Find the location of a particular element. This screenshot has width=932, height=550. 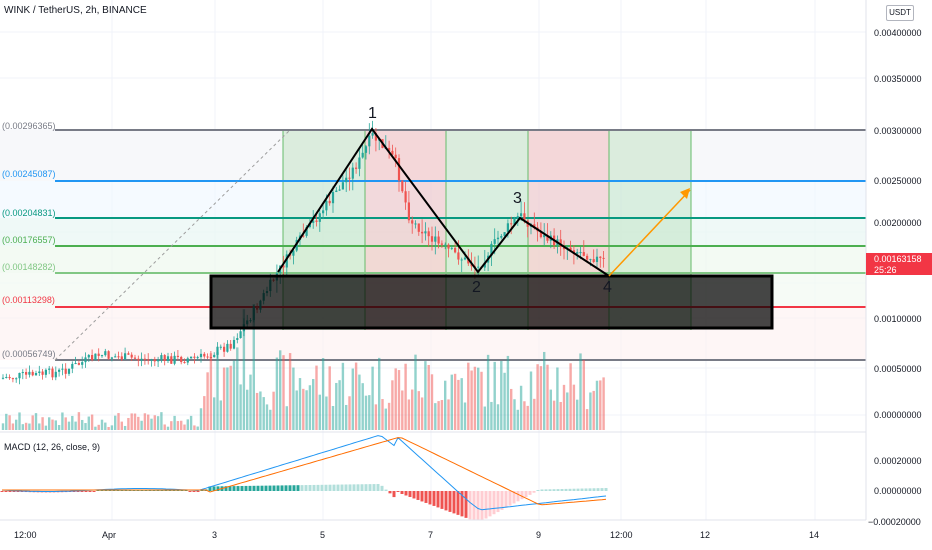

current-price-tag is located at coordinates (899, 264).